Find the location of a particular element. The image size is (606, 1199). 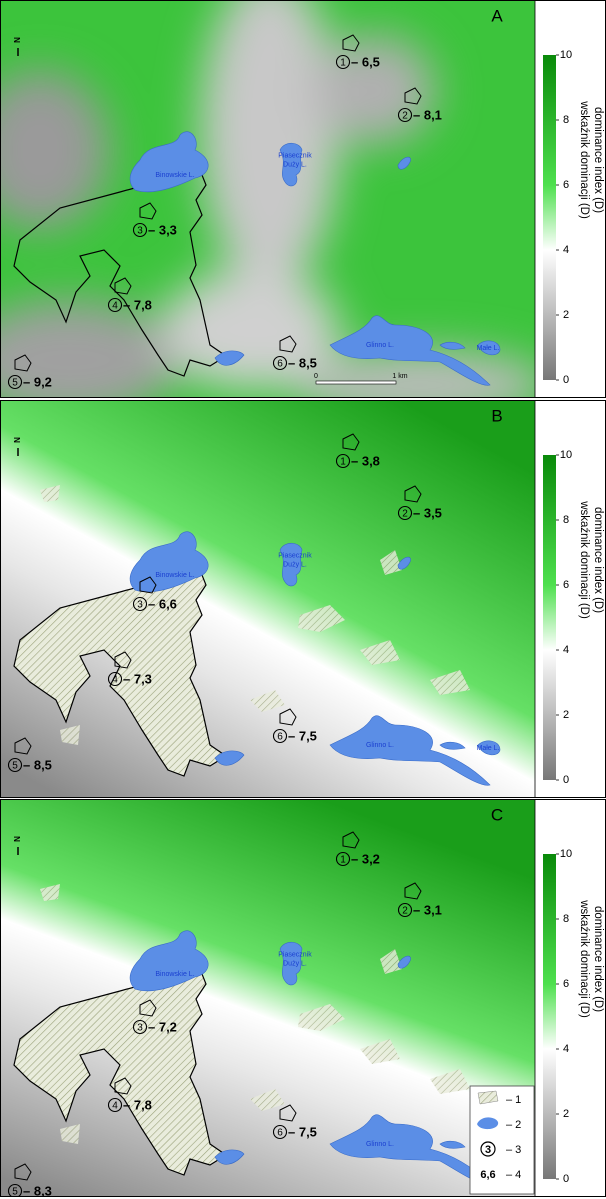

colorbar-tick-label: 6 is located at coordinates (566, 585).